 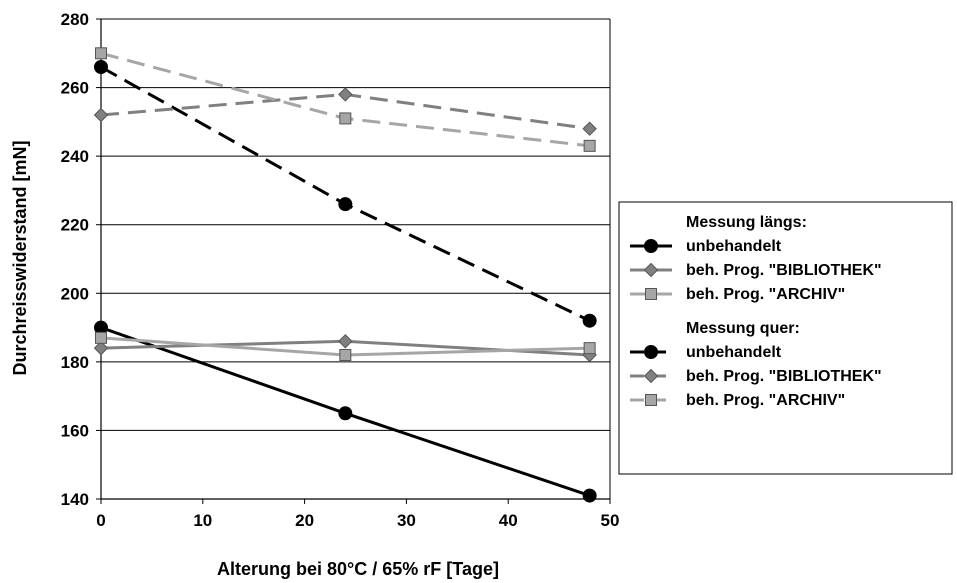 What do you see at coordinates (508, 520) in the screenshot?
I see `x-tick-label: 40` at bounding box center [508, 520].